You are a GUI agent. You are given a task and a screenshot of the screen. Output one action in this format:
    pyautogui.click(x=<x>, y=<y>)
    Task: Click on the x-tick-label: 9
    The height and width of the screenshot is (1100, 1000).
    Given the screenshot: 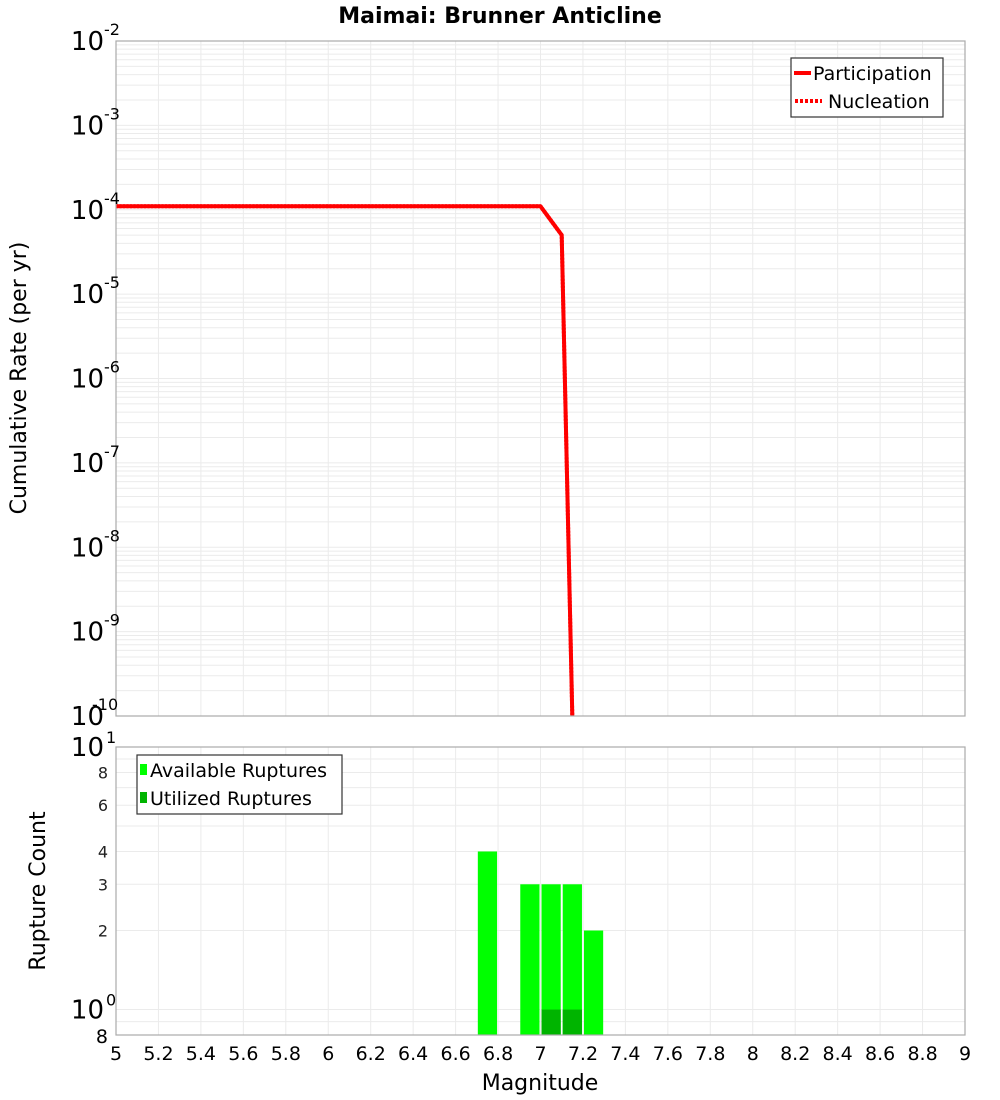 What is the action you would take?
    pyautogui.click(x=965, y=1054)
    